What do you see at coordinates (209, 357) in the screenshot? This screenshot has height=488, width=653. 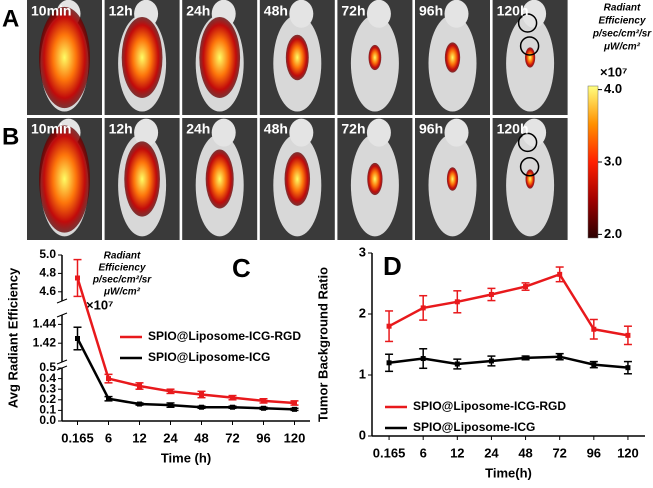 I see `legend-label: SPIO@Liposome-ICG` at bounding box center [209, 357].